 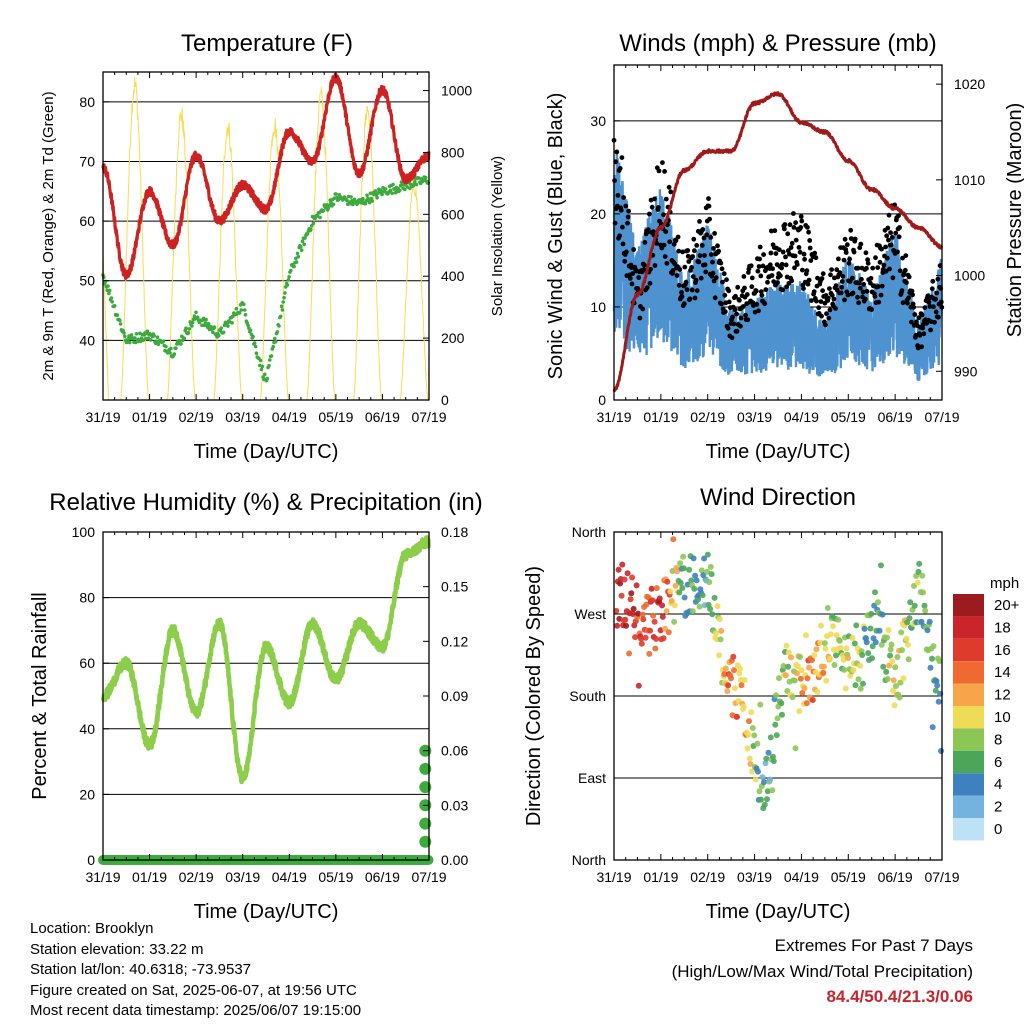 I want to click on y-tick-label: South, so click(x=587, y=696).